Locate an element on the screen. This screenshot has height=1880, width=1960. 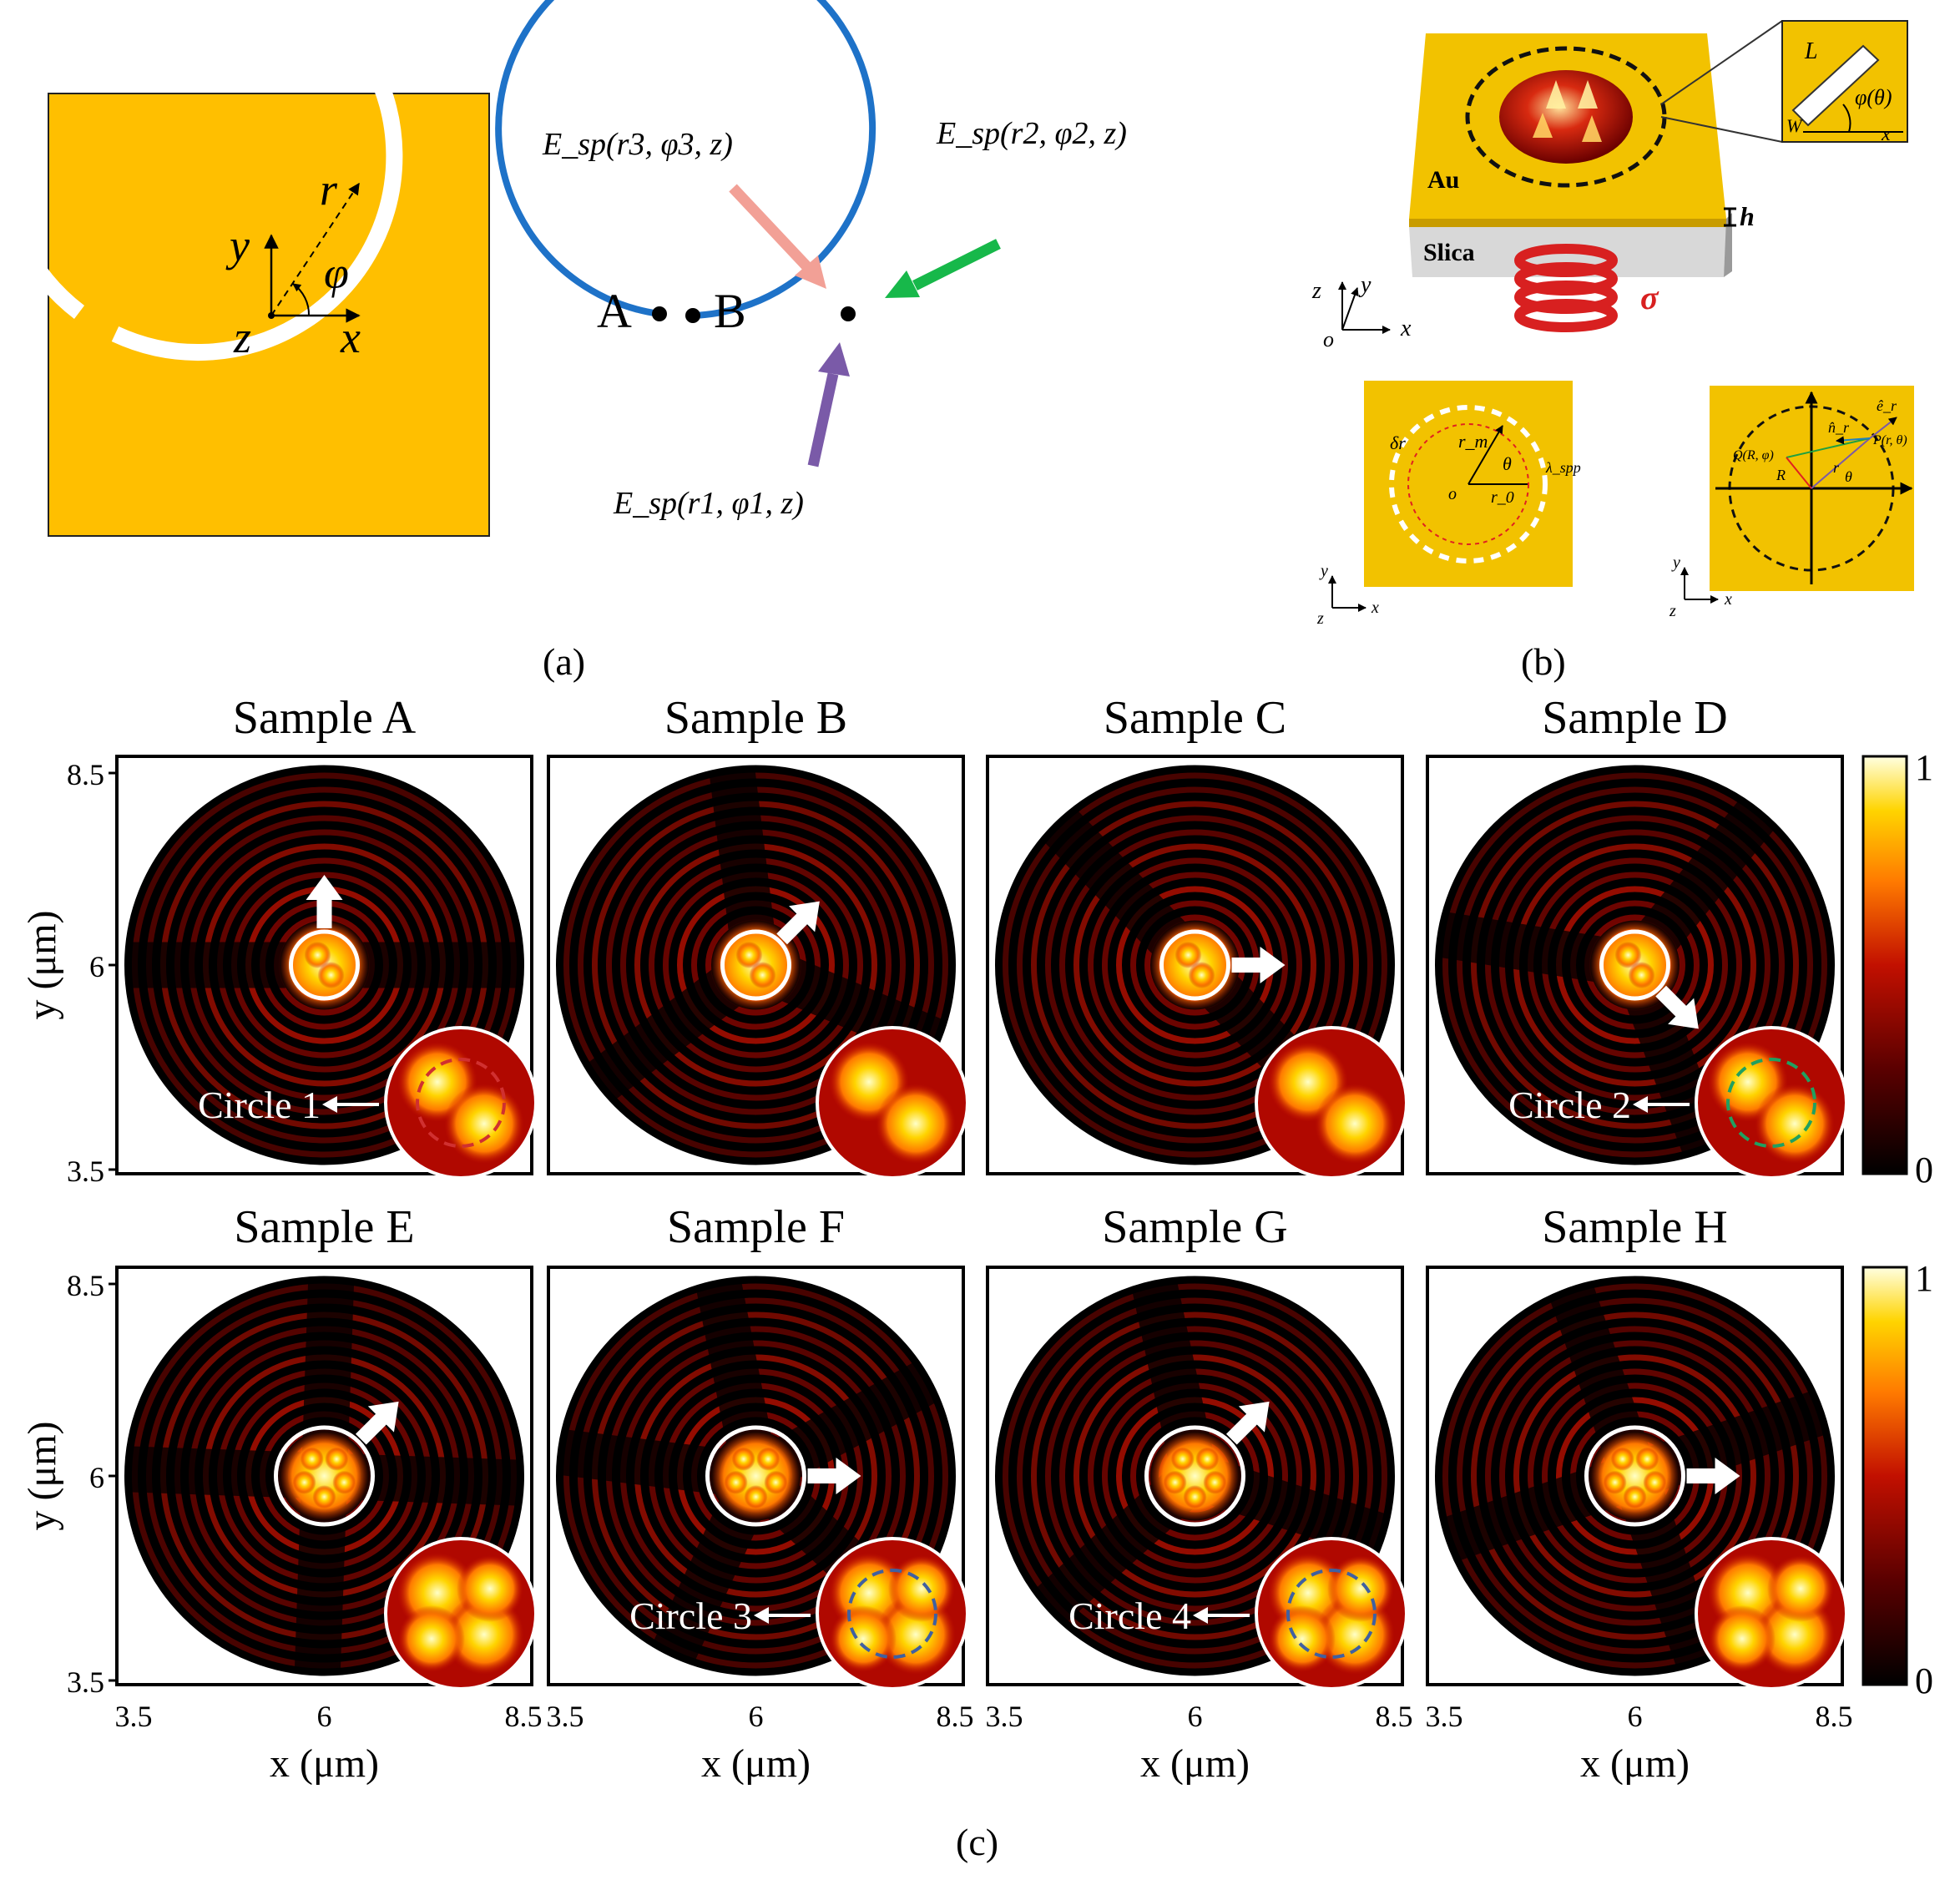
y-tick-label: 8.5 is located at coordinates (85, 774).